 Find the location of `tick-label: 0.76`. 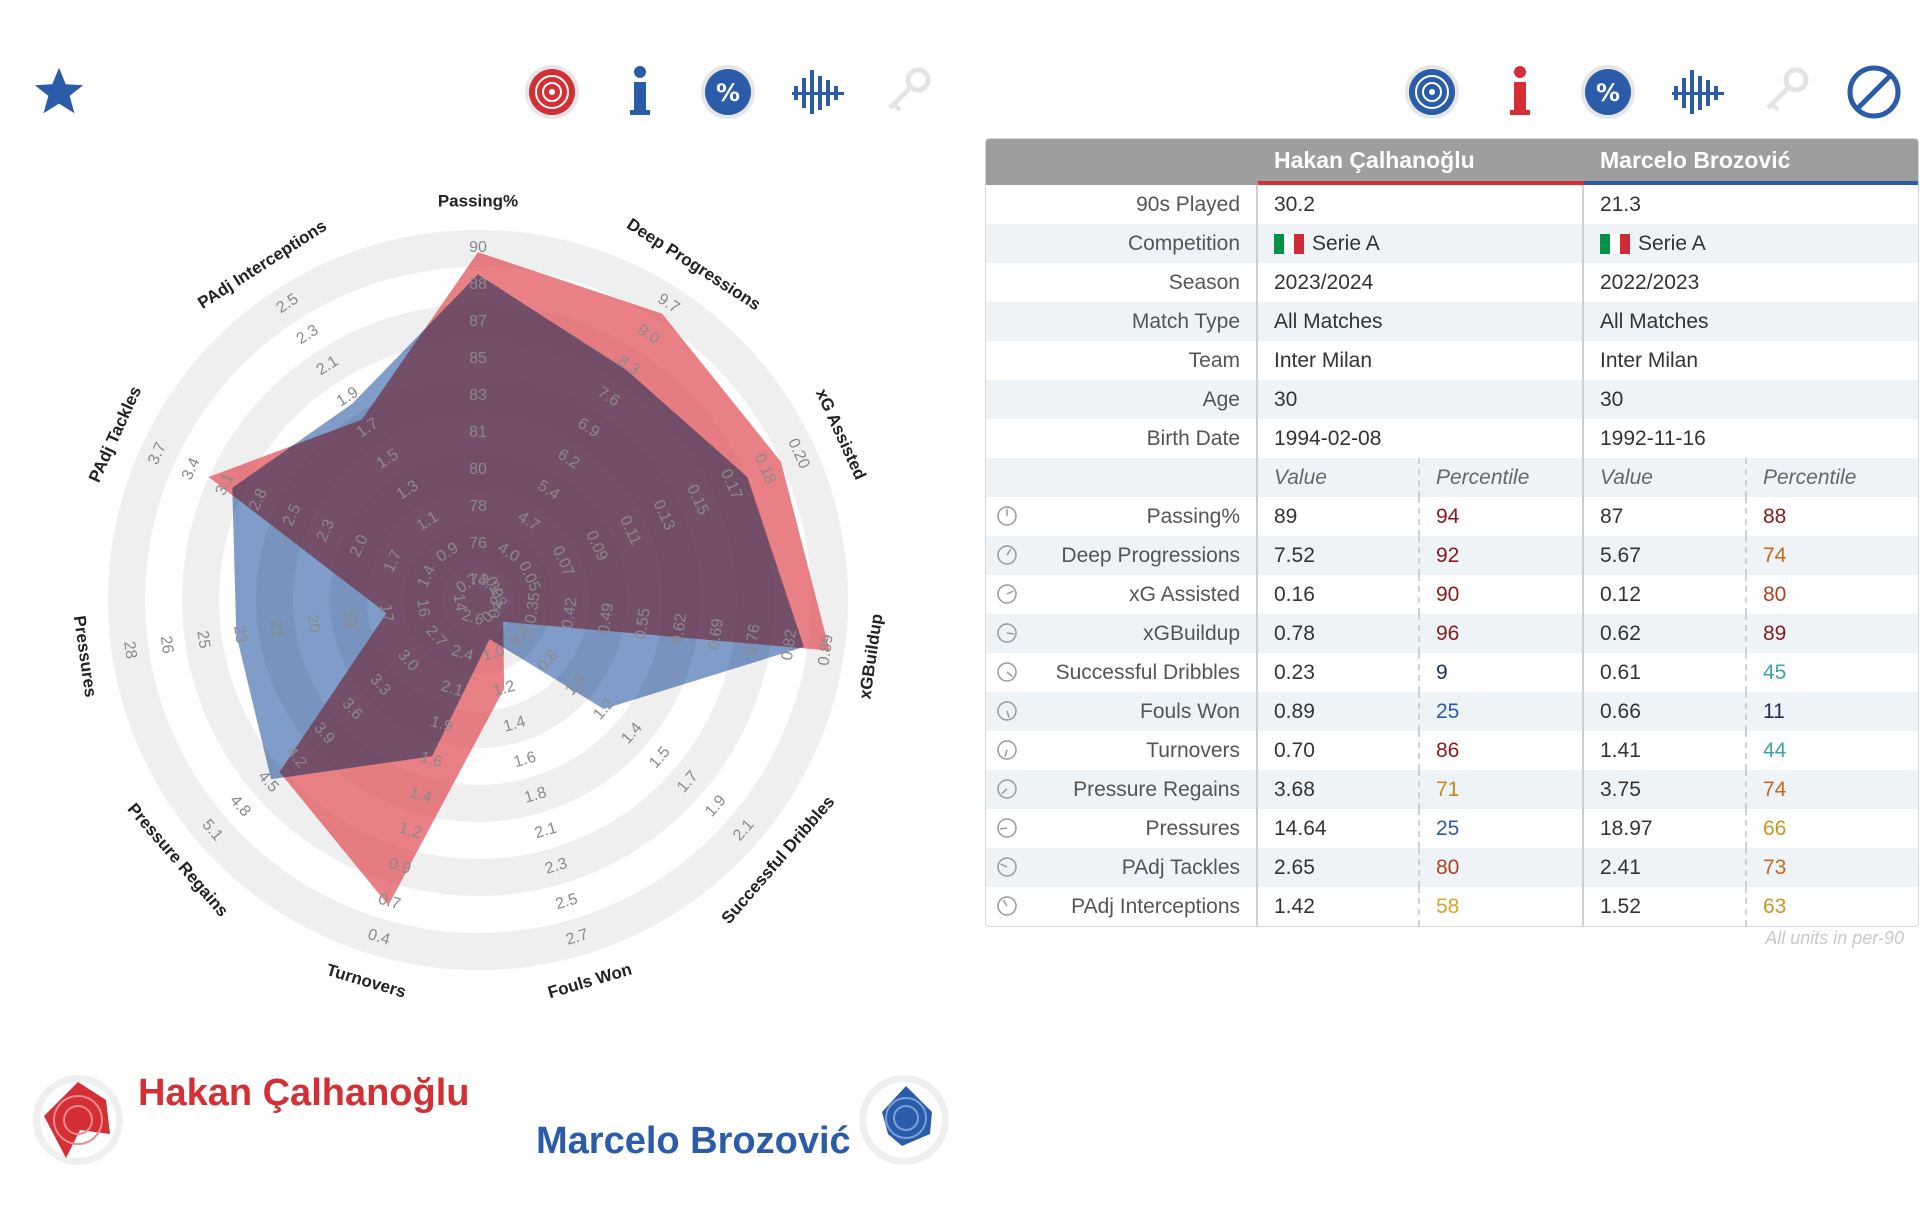

tick-label: 0.76 is located at coordinates (752, 639).